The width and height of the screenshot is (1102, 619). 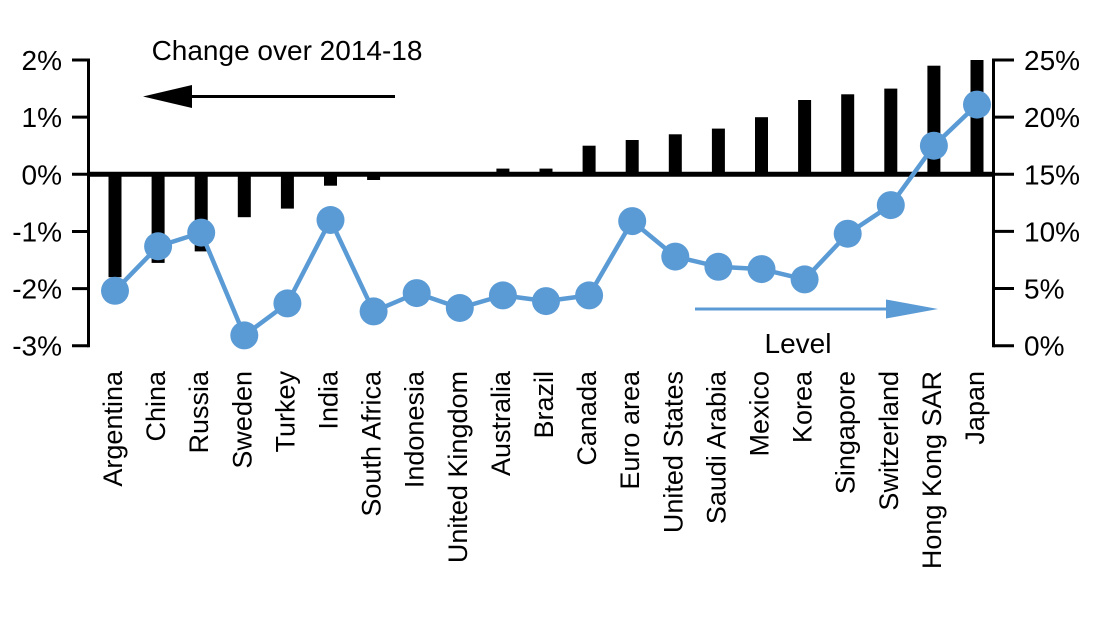 What do you see at coordinates (846, 432) in the screenshot?
I see `x-label-singapore: Singapore` at bounding box center [846, 432].